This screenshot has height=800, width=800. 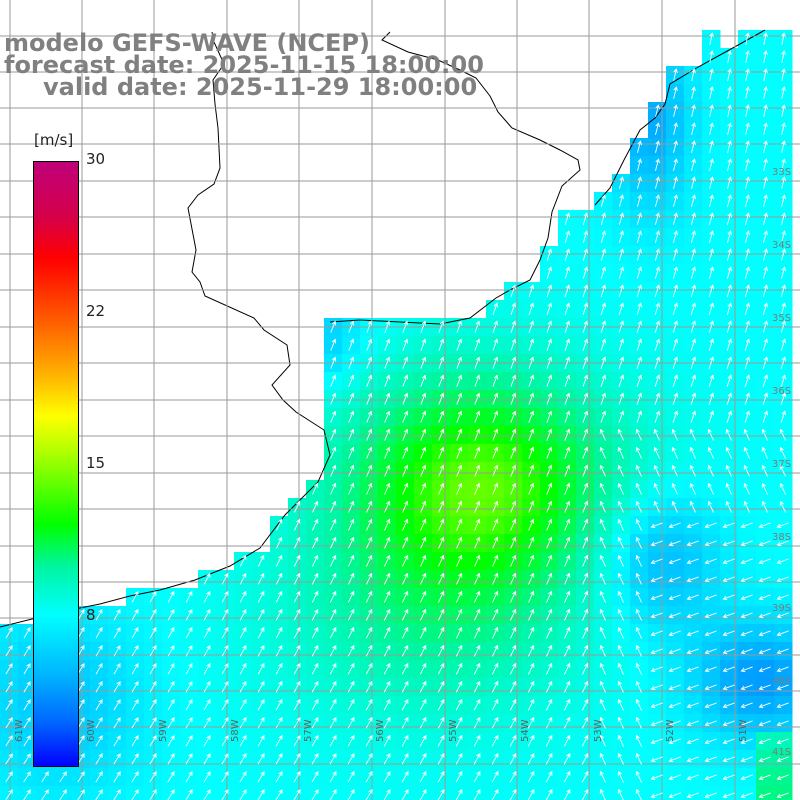 What do you see at coordinates (380, 730) in the screenshot?
I see `lon-label-56w: 56W` at bounding box center [380, 730].